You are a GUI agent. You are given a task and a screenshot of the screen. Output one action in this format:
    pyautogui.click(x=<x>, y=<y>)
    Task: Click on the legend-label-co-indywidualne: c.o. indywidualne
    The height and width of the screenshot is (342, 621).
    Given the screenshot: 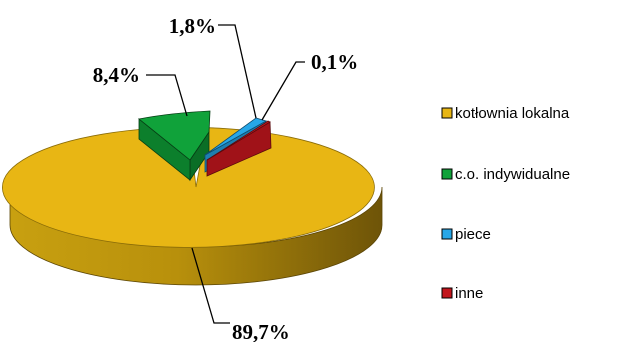 What is the action you would take?
    pyautogui.click(x=512, y=174)
    